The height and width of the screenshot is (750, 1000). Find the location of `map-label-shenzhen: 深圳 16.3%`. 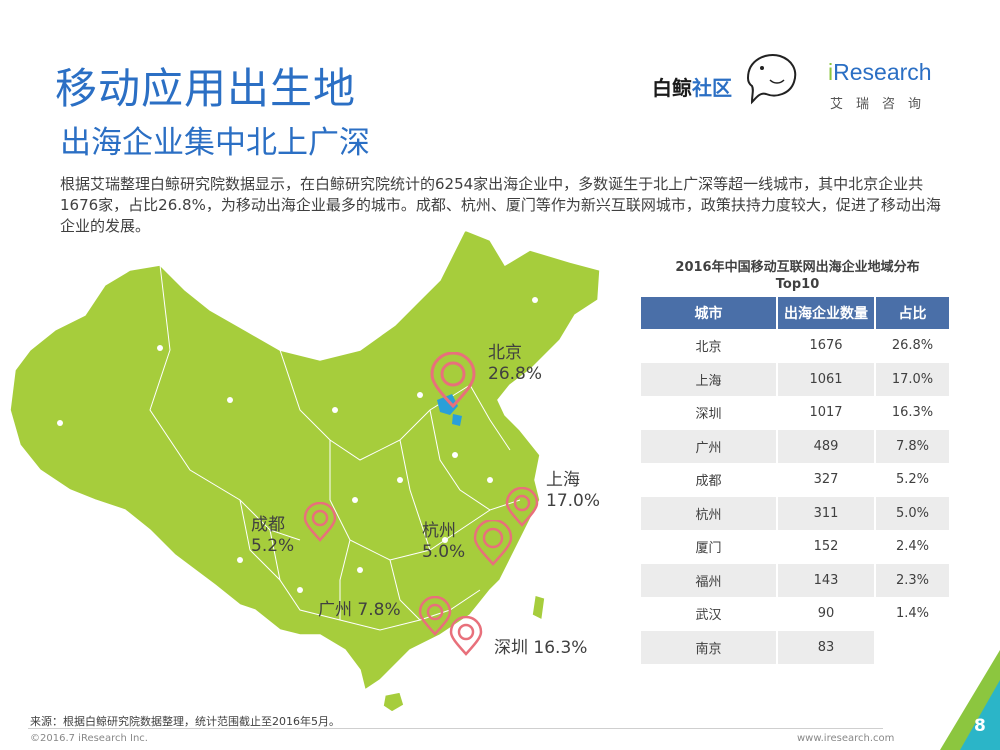

map-label-shenzhen: 深圳 16.3% is located at coordinates (540, 648).